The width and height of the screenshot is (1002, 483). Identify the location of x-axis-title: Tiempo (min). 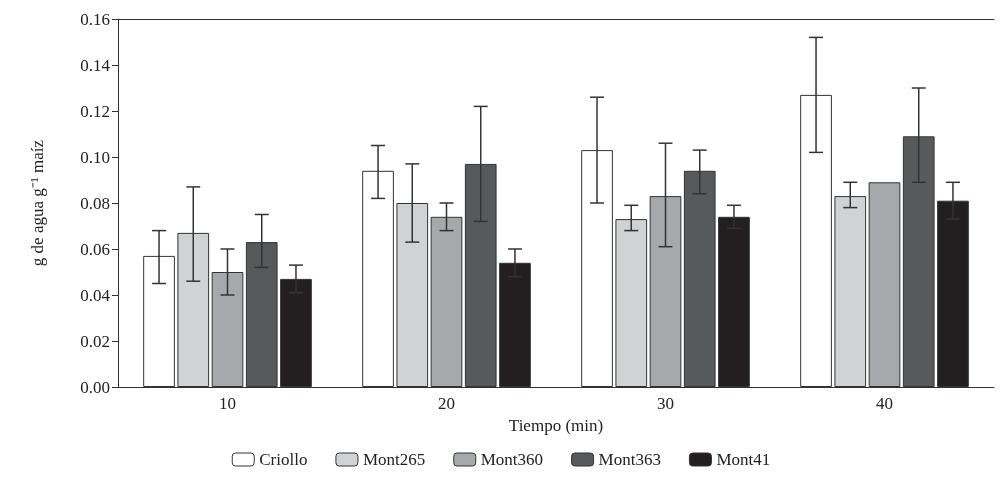
(556, 425).